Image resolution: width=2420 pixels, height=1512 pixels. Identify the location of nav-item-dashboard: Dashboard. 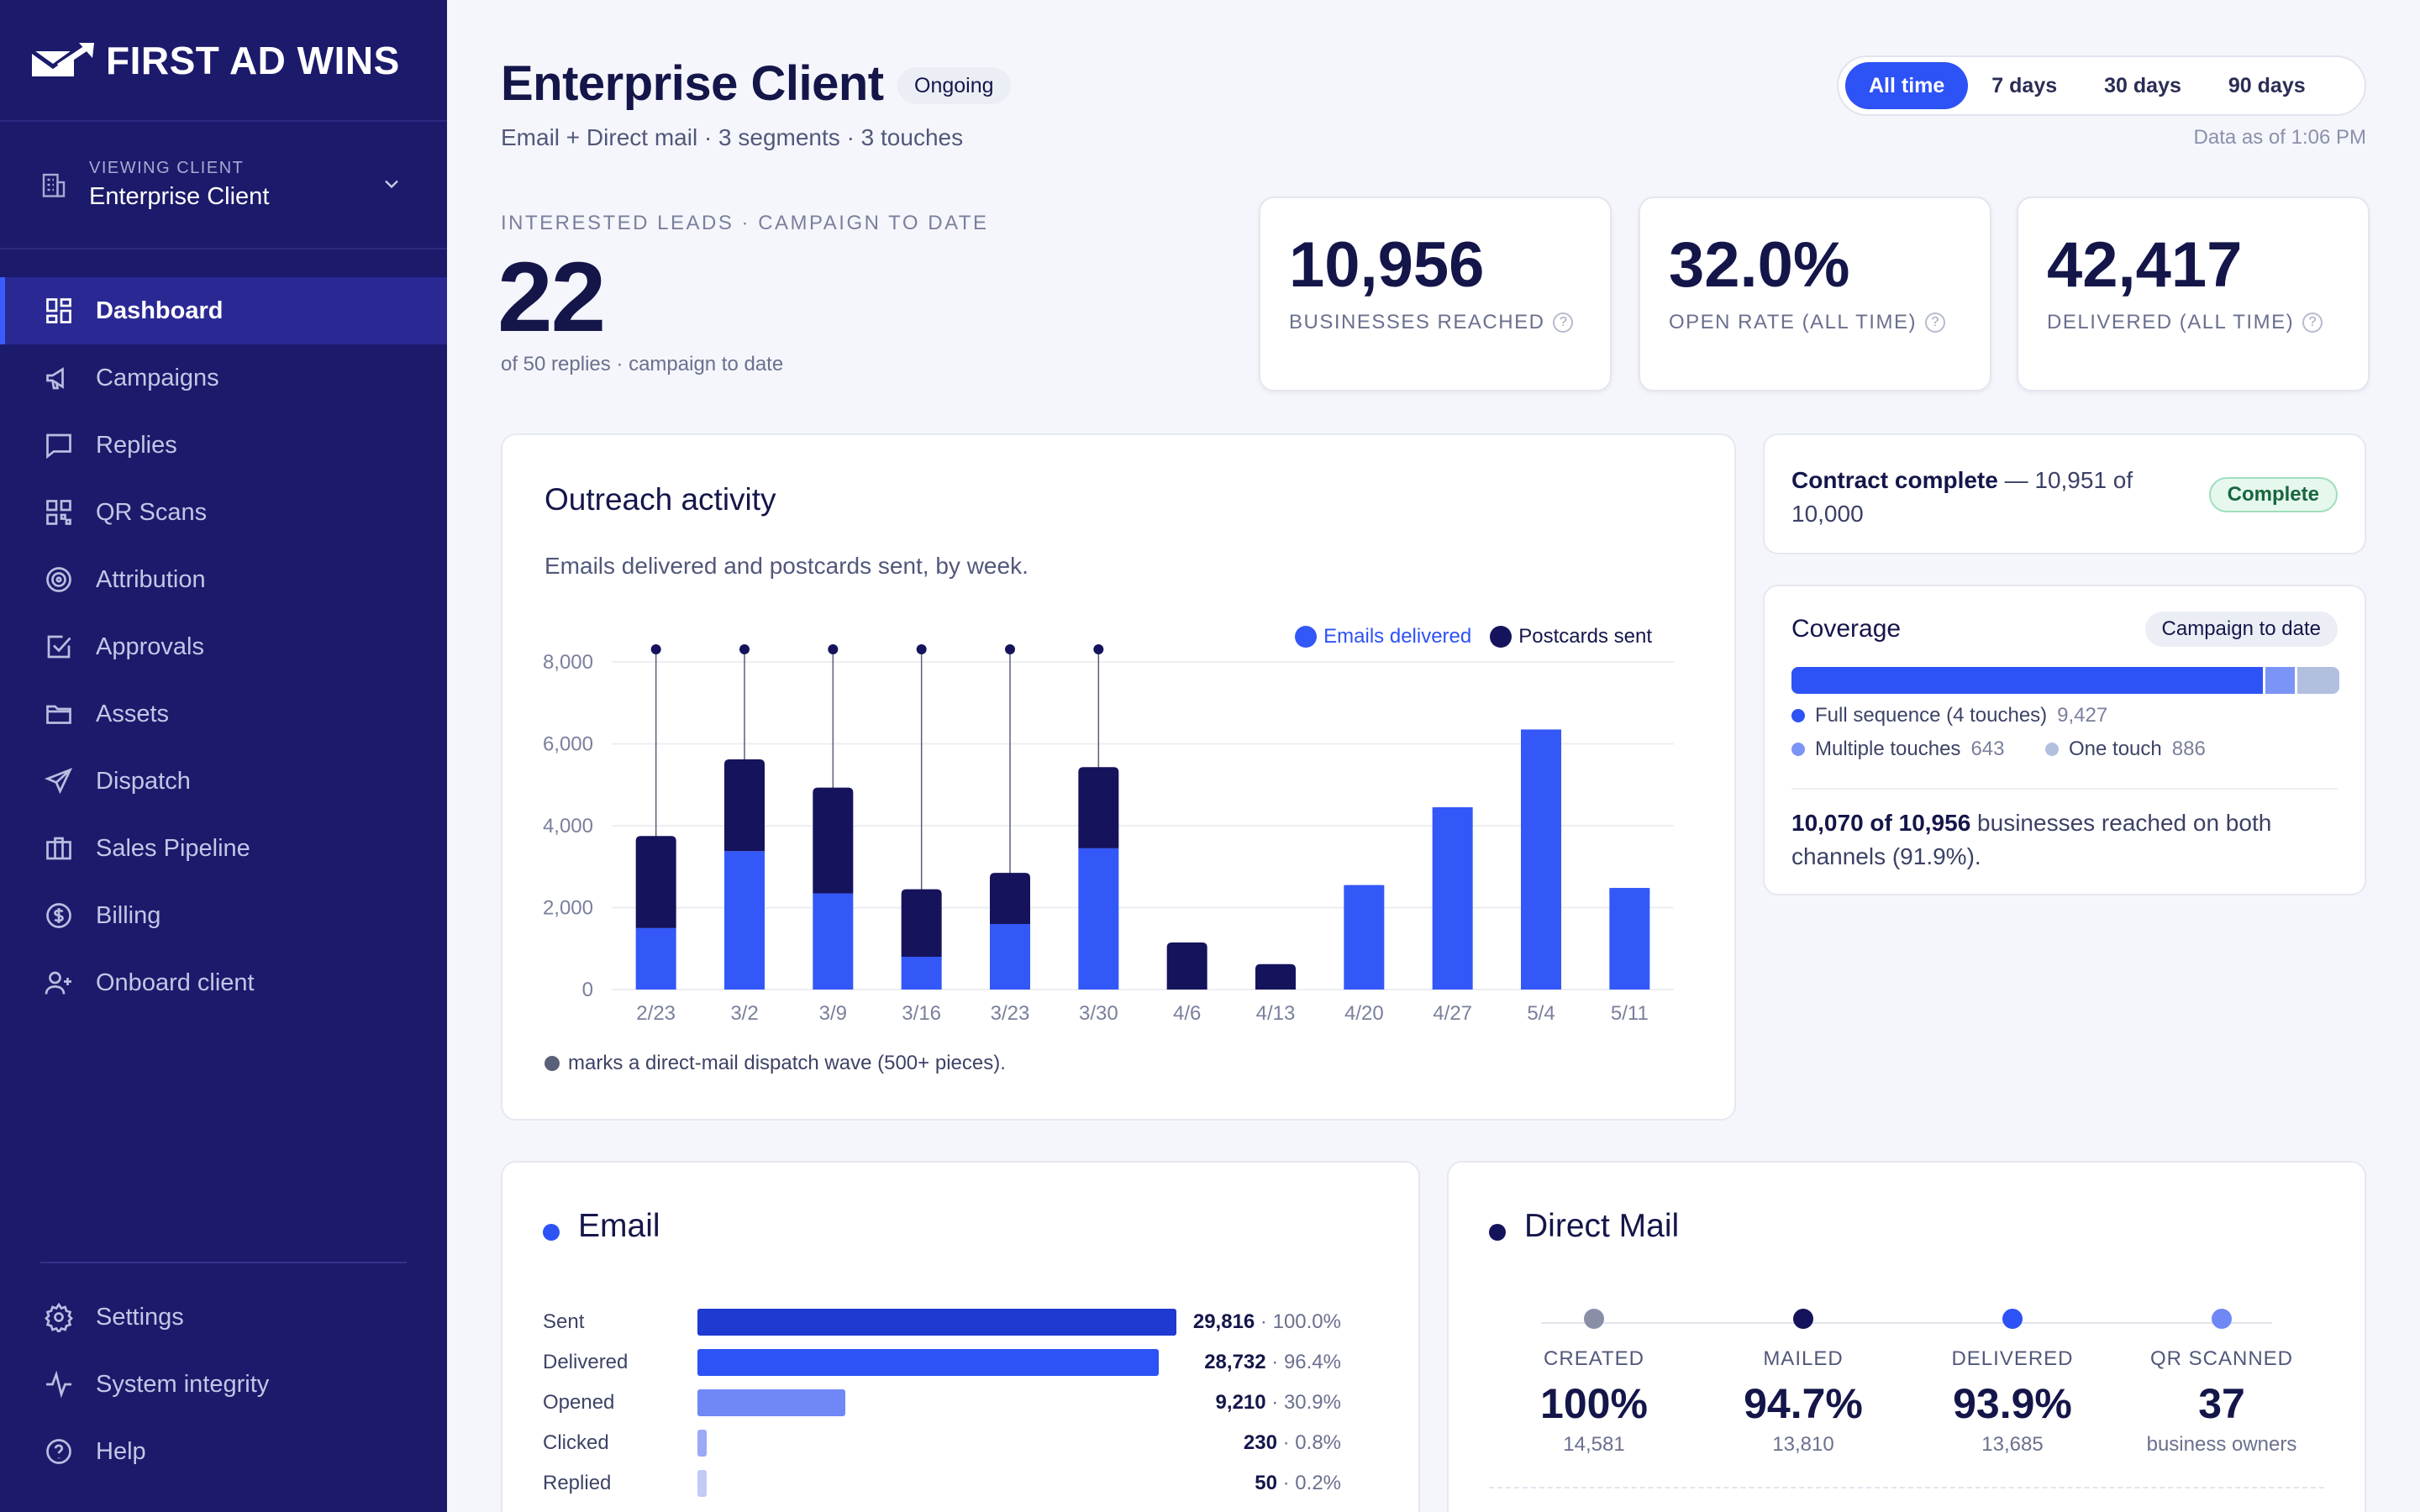
(224, 310).